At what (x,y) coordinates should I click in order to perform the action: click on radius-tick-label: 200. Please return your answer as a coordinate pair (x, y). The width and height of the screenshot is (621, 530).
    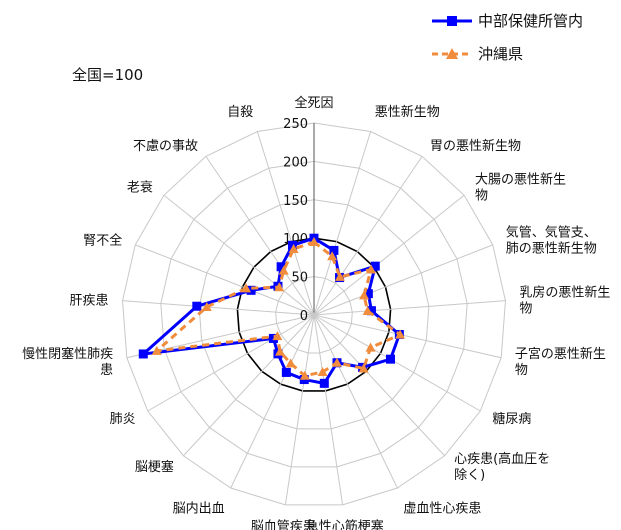
    Looking at the image, I should click on (295, 162).